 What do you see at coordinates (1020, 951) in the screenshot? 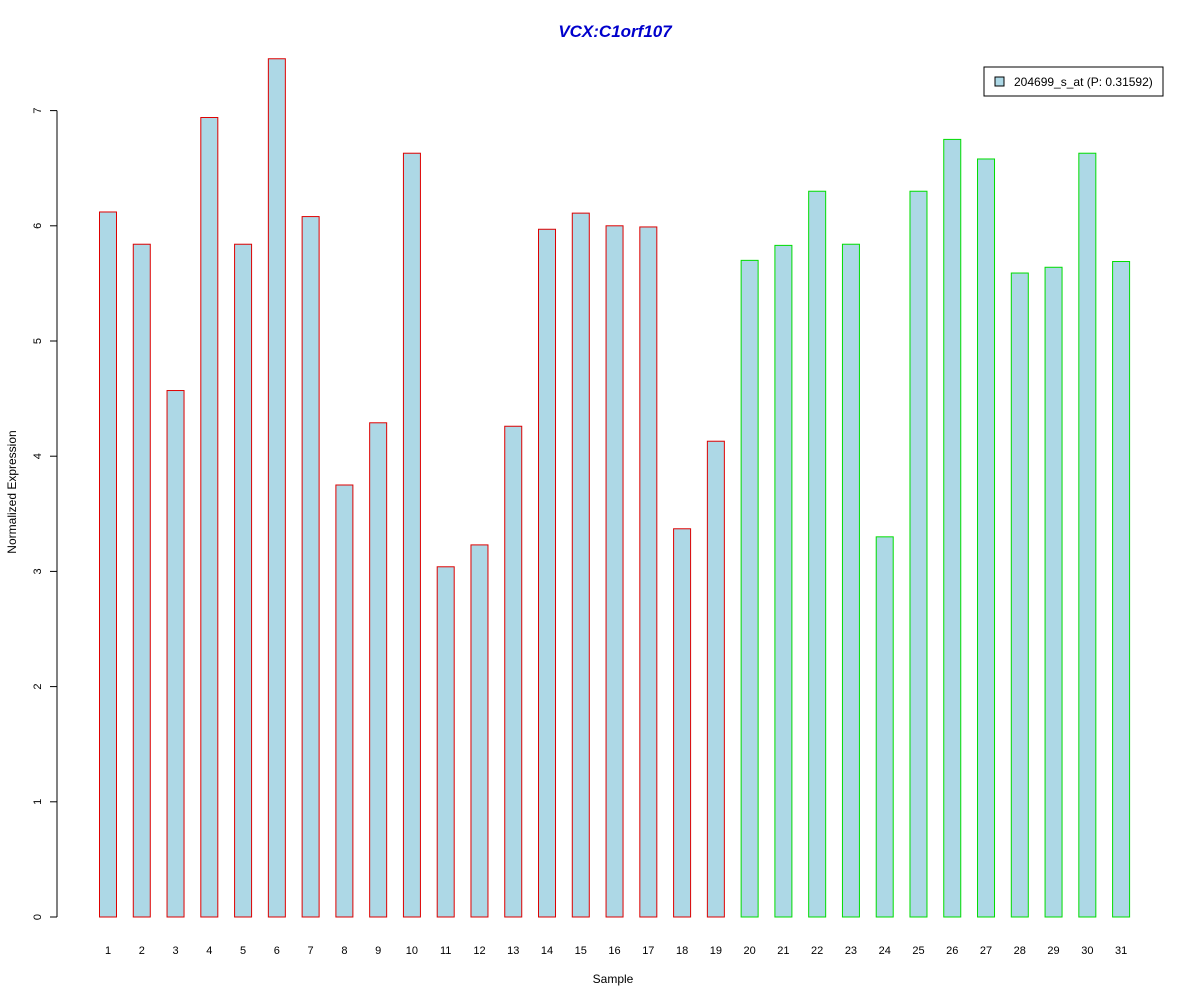
I see `x-tick-label: 28` at bounding box center [1020, 951].